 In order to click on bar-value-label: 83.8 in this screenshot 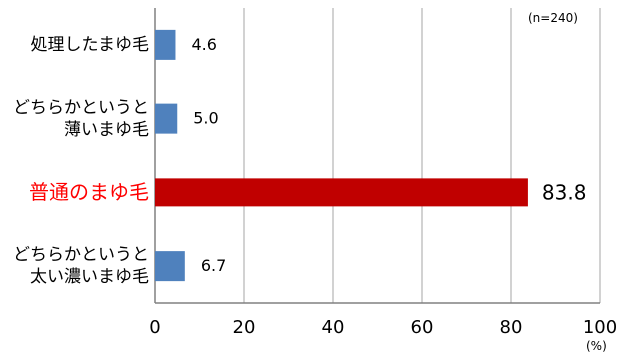, I will do `click(564, 192)`.